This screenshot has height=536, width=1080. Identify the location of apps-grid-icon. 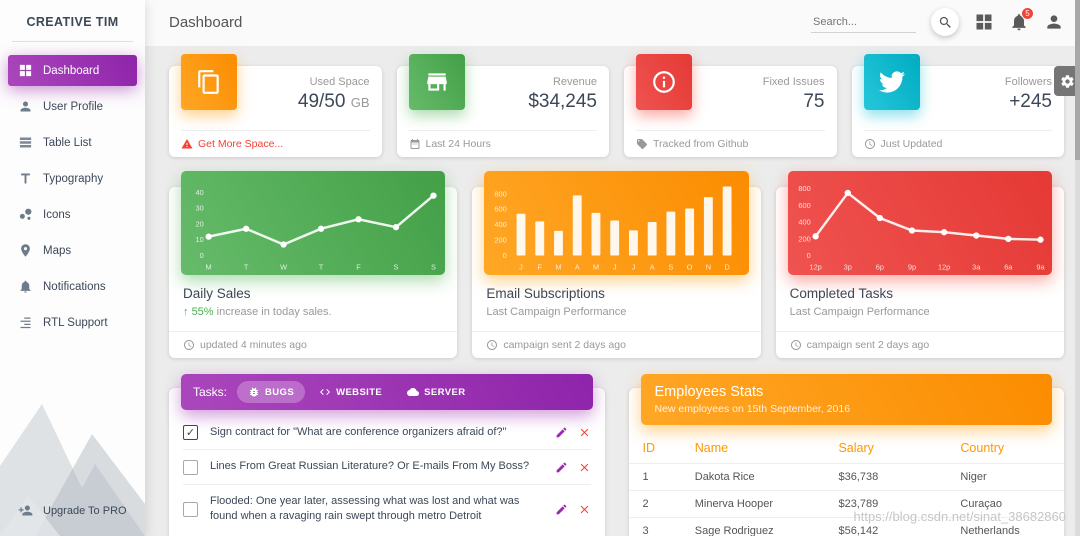
(984, 22).